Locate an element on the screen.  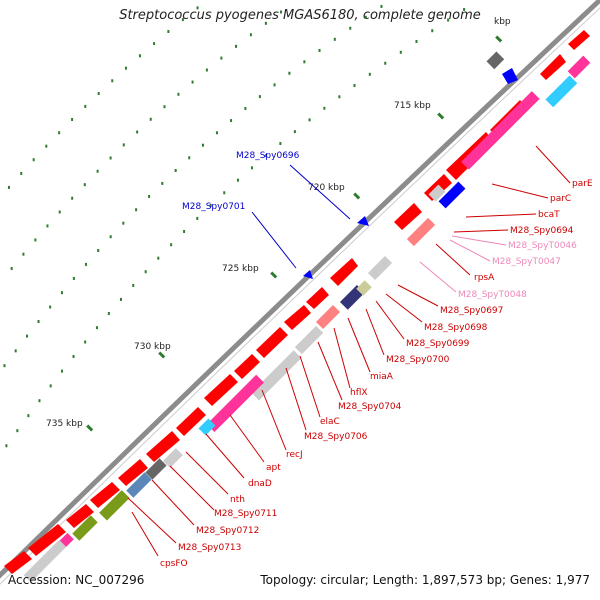
gene-label: elaC is located at coordinates (330, 422).